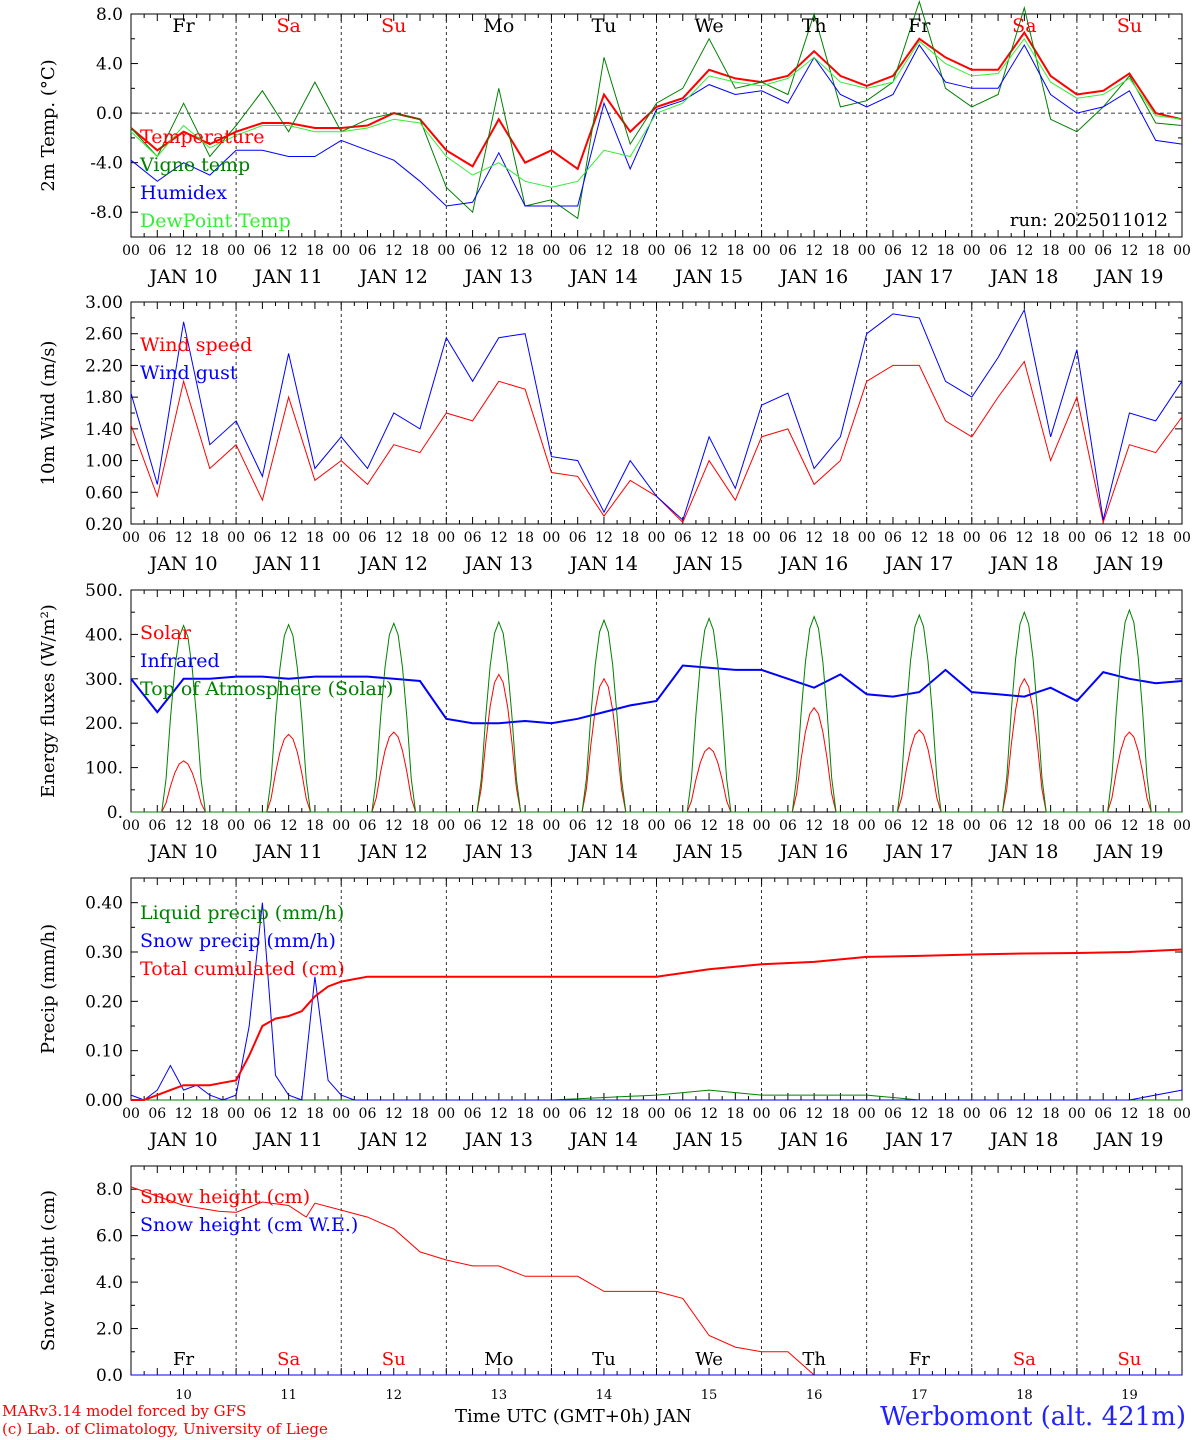 This screenshot has height=1440, width=1194. What do you see at coordinates (183, 193) in the screenshot?
I see `legend-entry: Humidex` at bounding box center [183, 193].